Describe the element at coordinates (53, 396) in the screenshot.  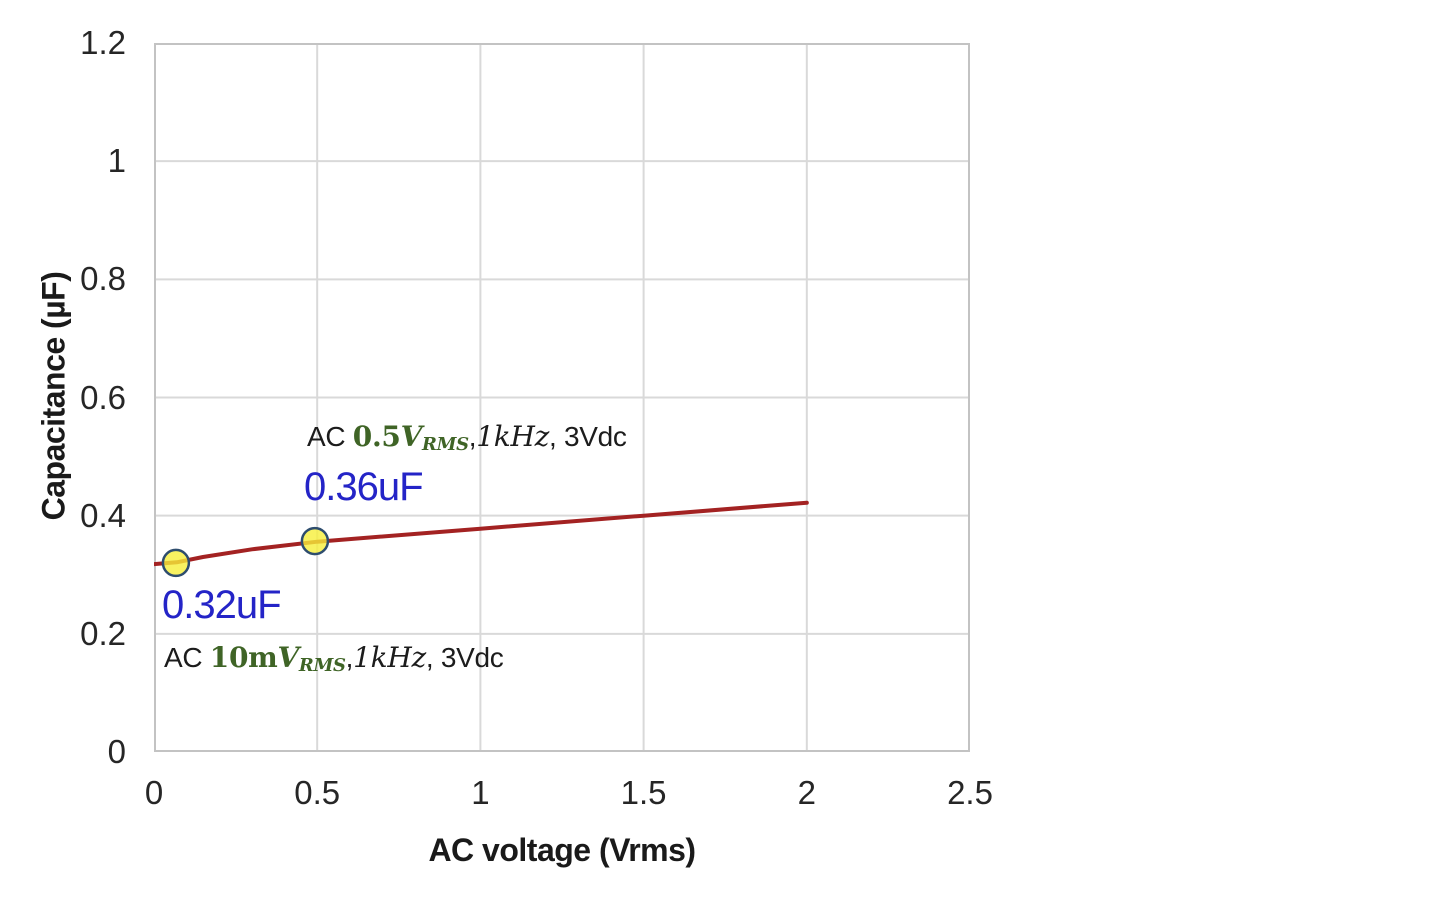
I see `y-axis-title: Capacitance (µF)` at that location.